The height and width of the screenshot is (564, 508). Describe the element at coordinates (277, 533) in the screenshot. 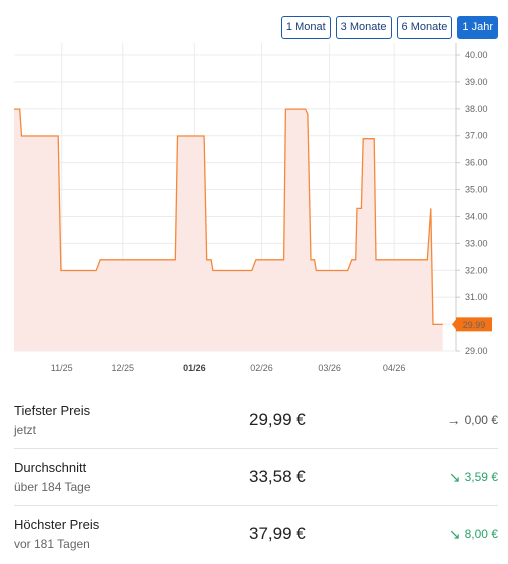

I see `stat-value: 37,99 €` at that location.